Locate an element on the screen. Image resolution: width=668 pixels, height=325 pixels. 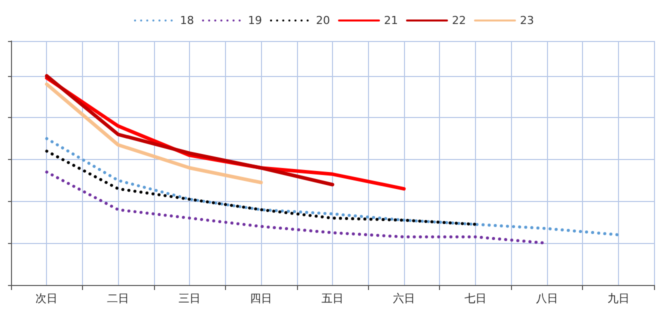
legend-label: 21 is located at coordinates (391, 20).